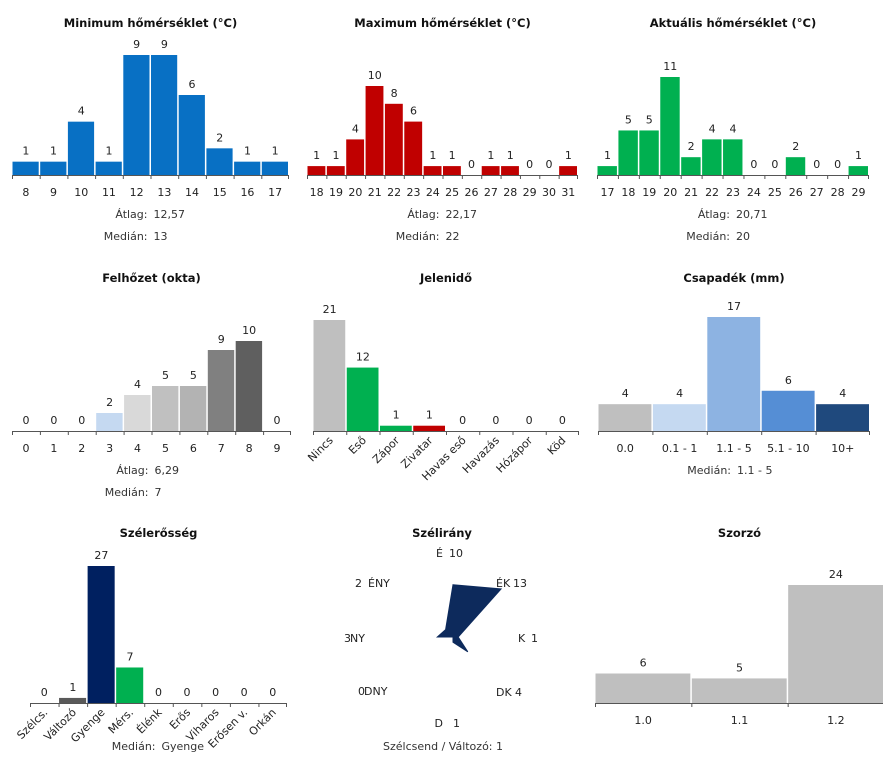 The image size is (883, 768). Describe the element at coordinates (361, 691) in the screenshot. I see `direction-count: 0` at that location.